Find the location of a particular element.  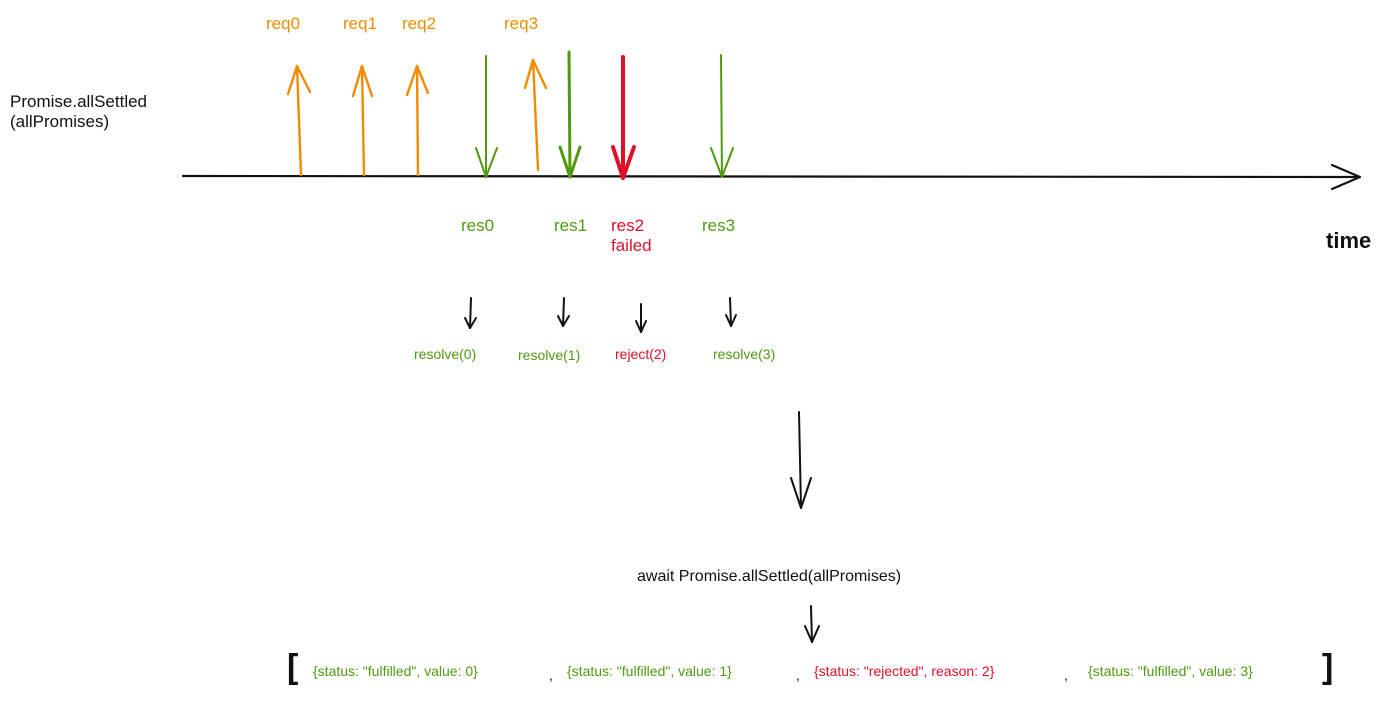

resolve3-label: resolve(3) is located at coordinates (744, 354).